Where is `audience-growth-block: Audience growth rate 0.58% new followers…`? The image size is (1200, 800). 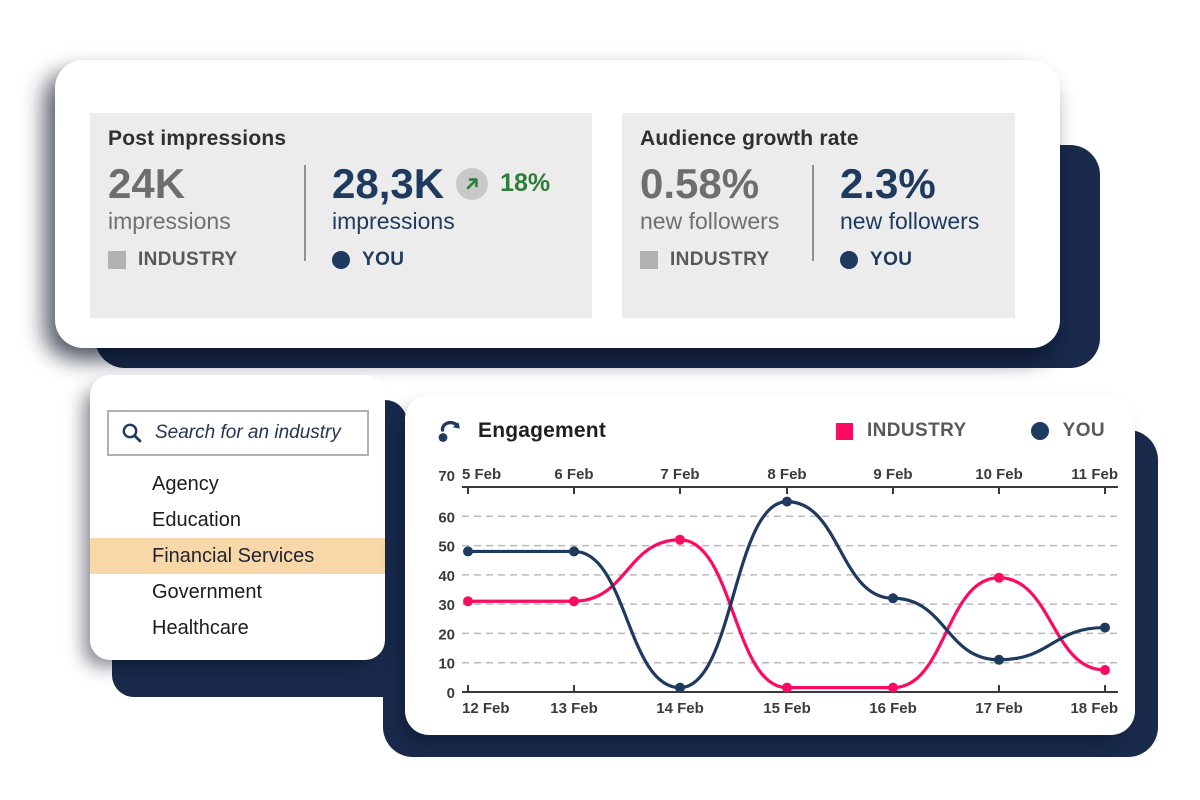 audience-growth-block: Audience growth rate 0.58% new followers… is located at coordinates (818, 215).